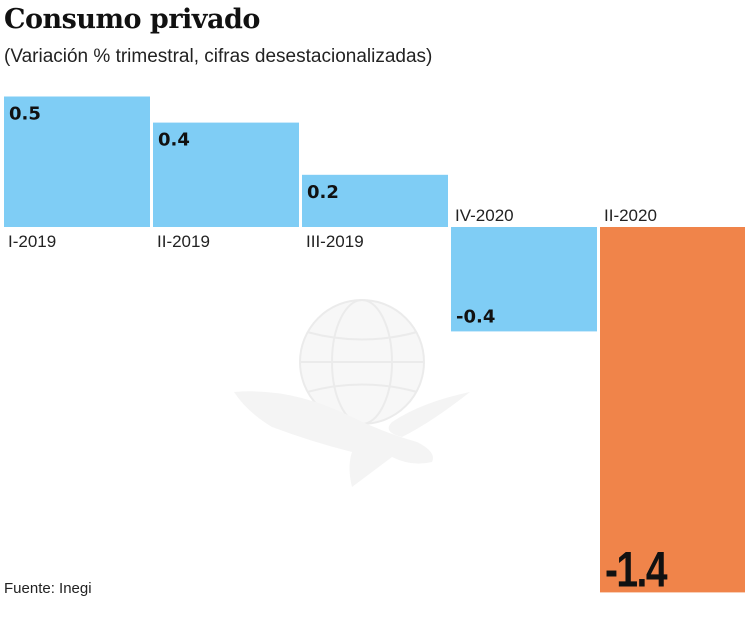 Image resolution: width=745 pixels, height=620 pixels. Describe the element at coordinates (524, 279) in the screenshot. I see `bar-iv-2020` at that location.